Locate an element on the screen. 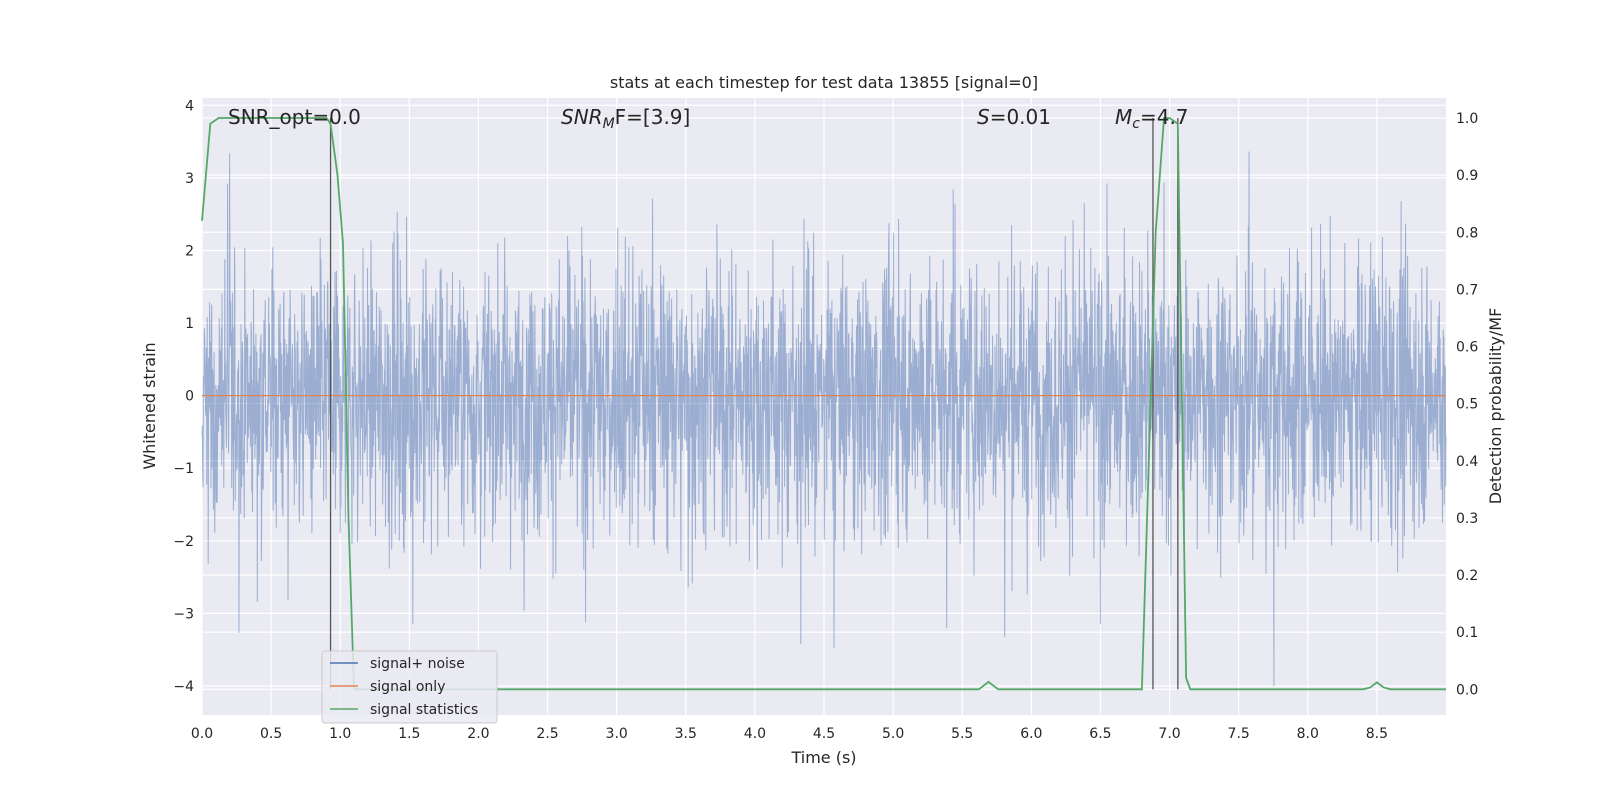  x-tick-label: 1.5 is located at coordinates (409, 734).